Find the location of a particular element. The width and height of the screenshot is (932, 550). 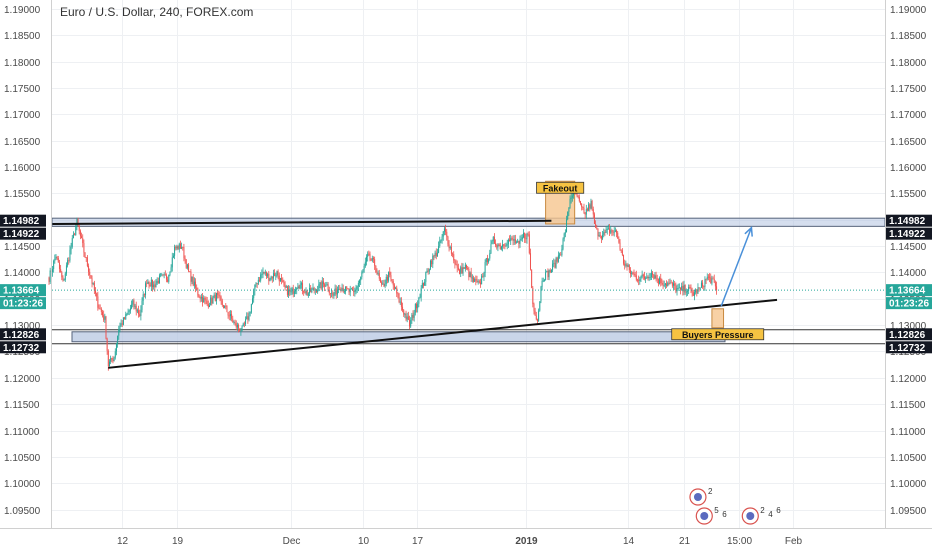

y-tick-right: 1.10000 is located at coordinates (908, 484).